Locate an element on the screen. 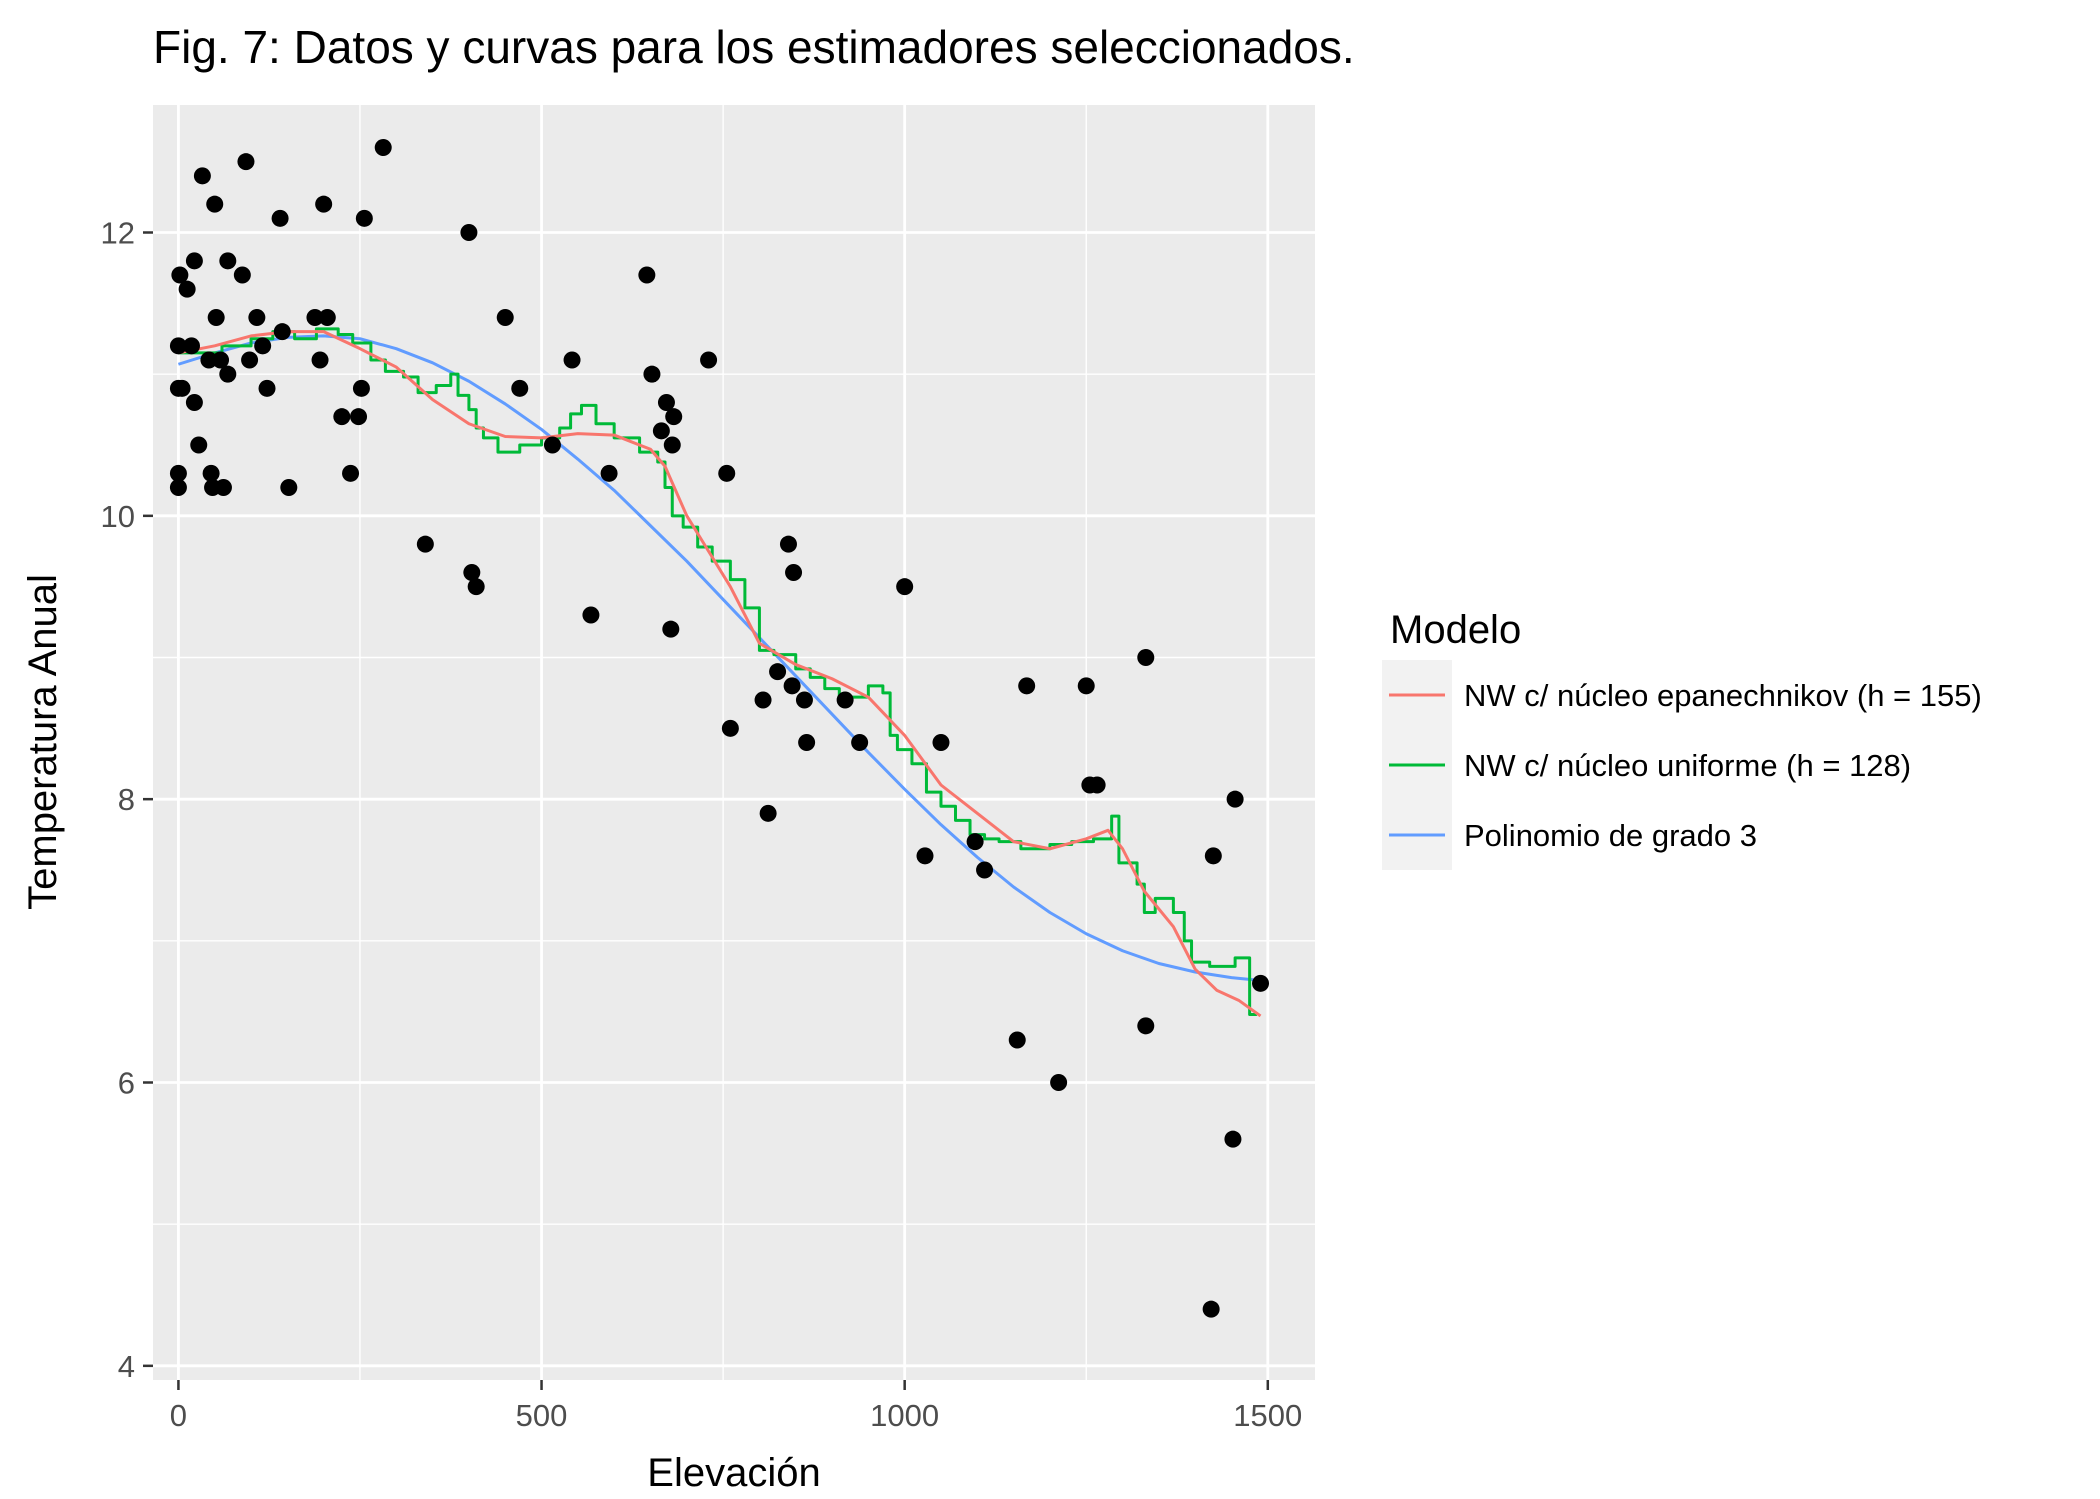 The image size is (2100, 1499). x-tick-label: 1000 is located at coordinates (904, 1415).